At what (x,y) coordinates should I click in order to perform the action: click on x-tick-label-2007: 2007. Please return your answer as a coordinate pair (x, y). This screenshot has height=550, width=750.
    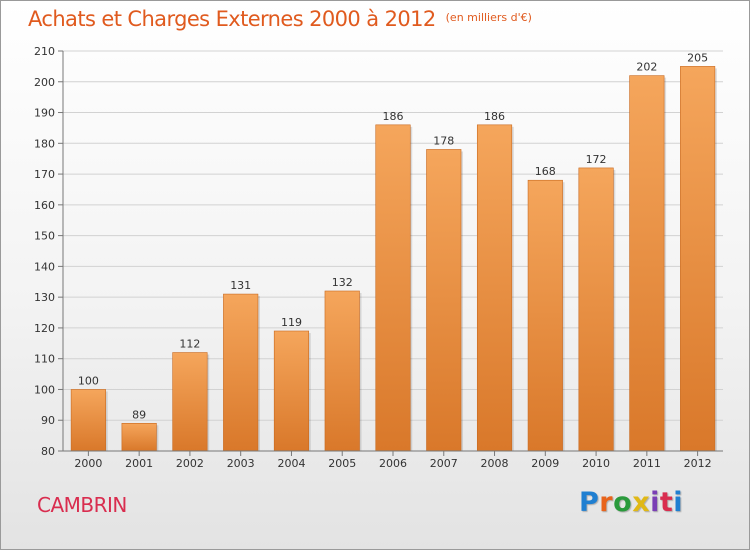
    Looking at the image, I should click on (444, 463).